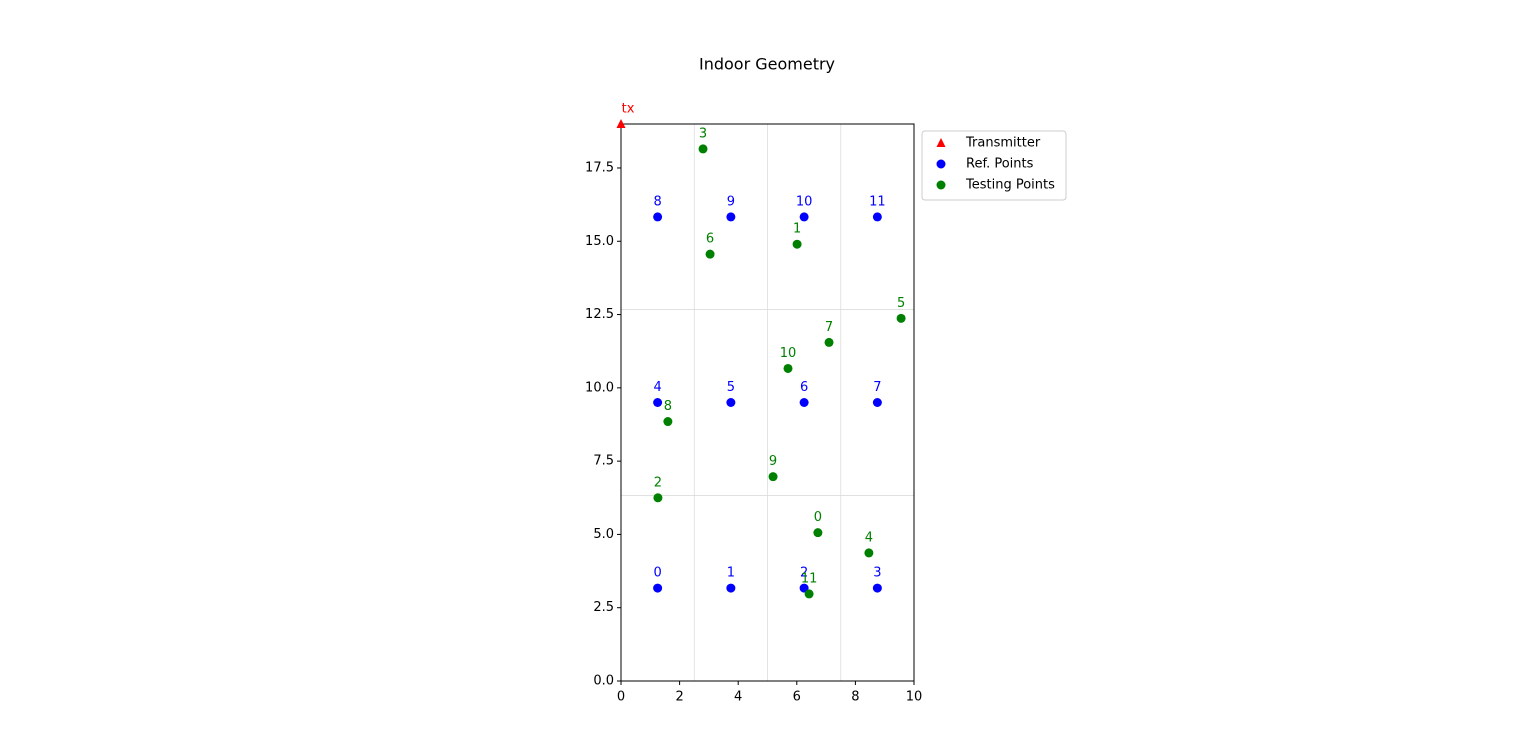 Image resolution: width=1536 pixels, height=754 pixels. I want to click on legend-label: Transmitter, so click(1003, 143).